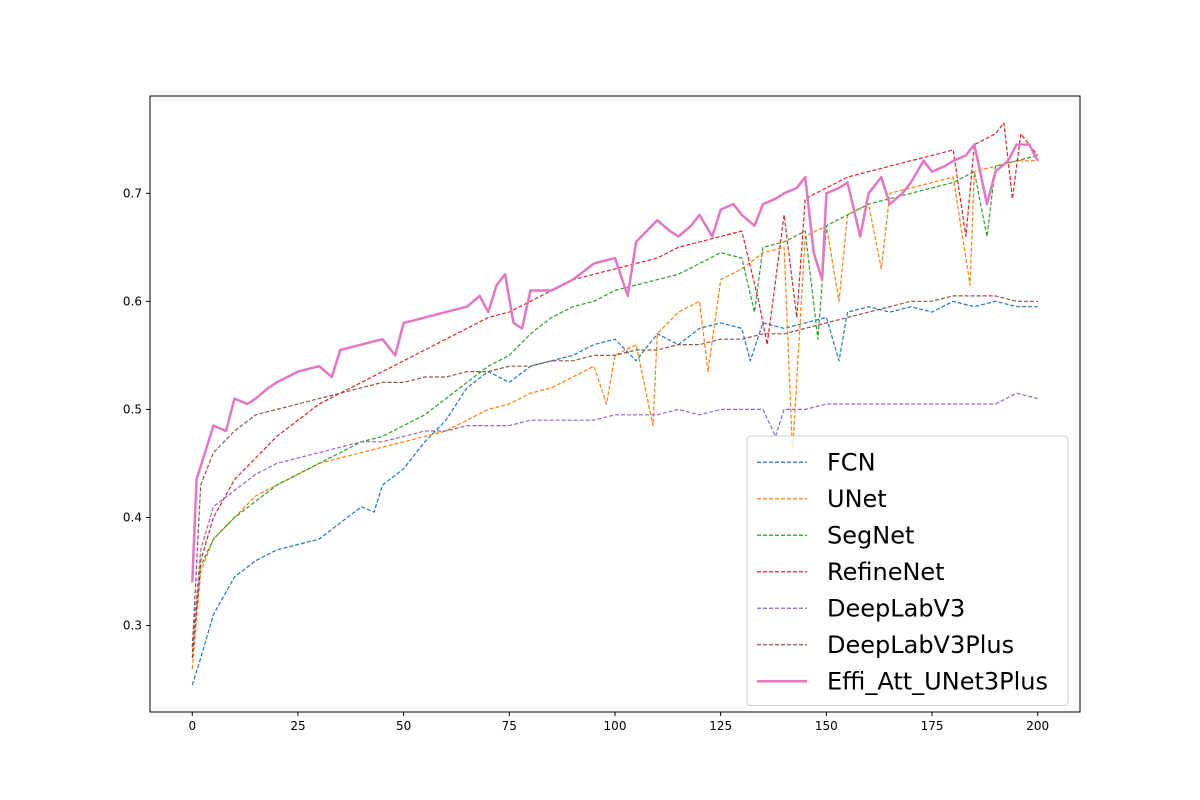  I want to click on legend-label: DeepLabV3, so click(896, 608).